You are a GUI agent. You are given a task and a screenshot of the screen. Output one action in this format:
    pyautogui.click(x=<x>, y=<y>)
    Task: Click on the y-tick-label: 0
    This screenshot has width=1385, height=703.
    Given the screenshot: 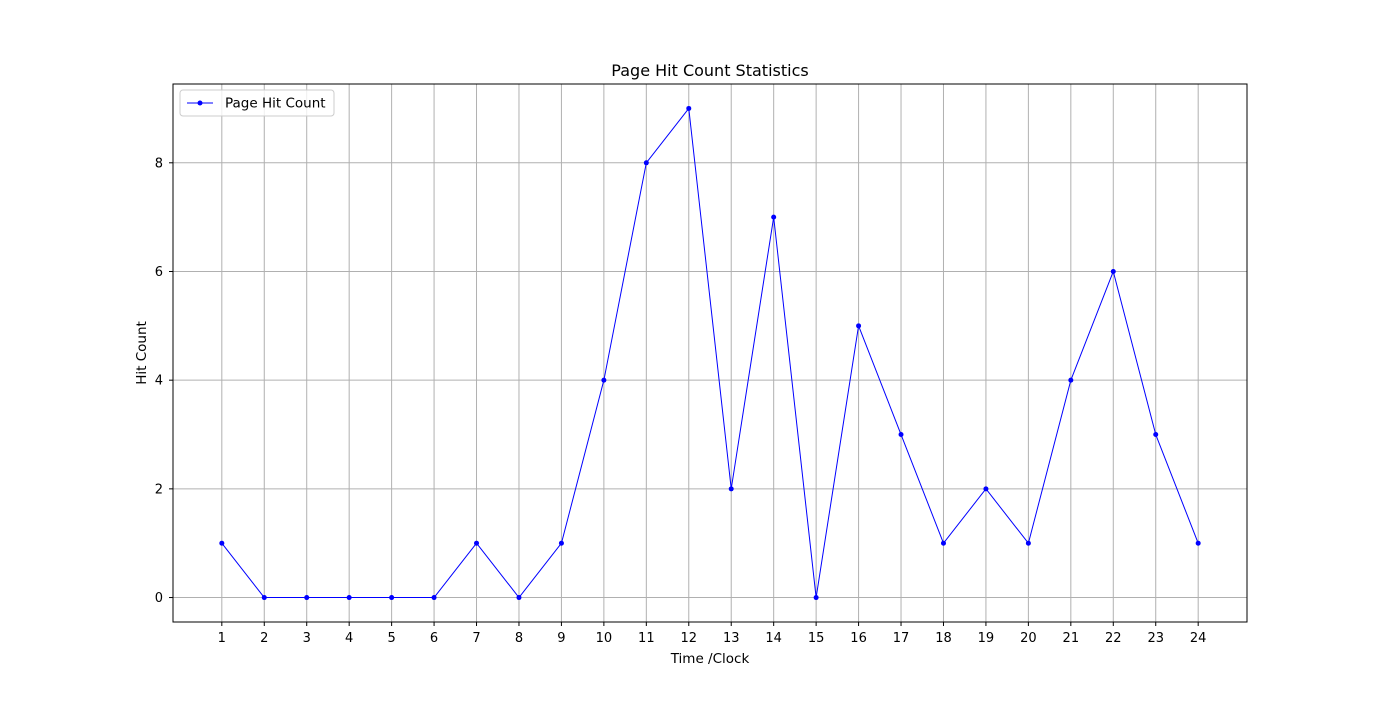 What is the action you would take?
    pyautogui.click(x=159, y=598)
    